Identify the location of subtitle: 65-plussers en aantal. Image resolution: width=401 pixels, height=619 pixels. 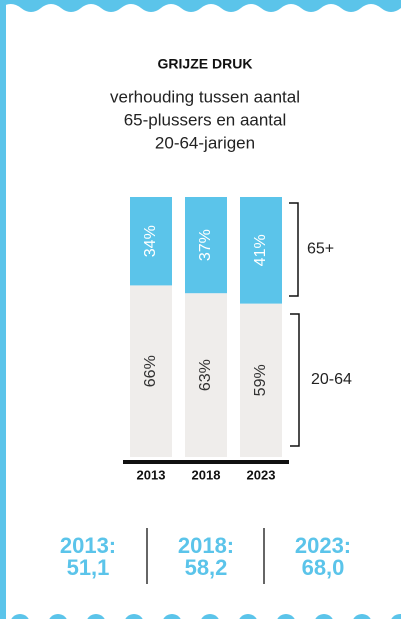
(205, 119).